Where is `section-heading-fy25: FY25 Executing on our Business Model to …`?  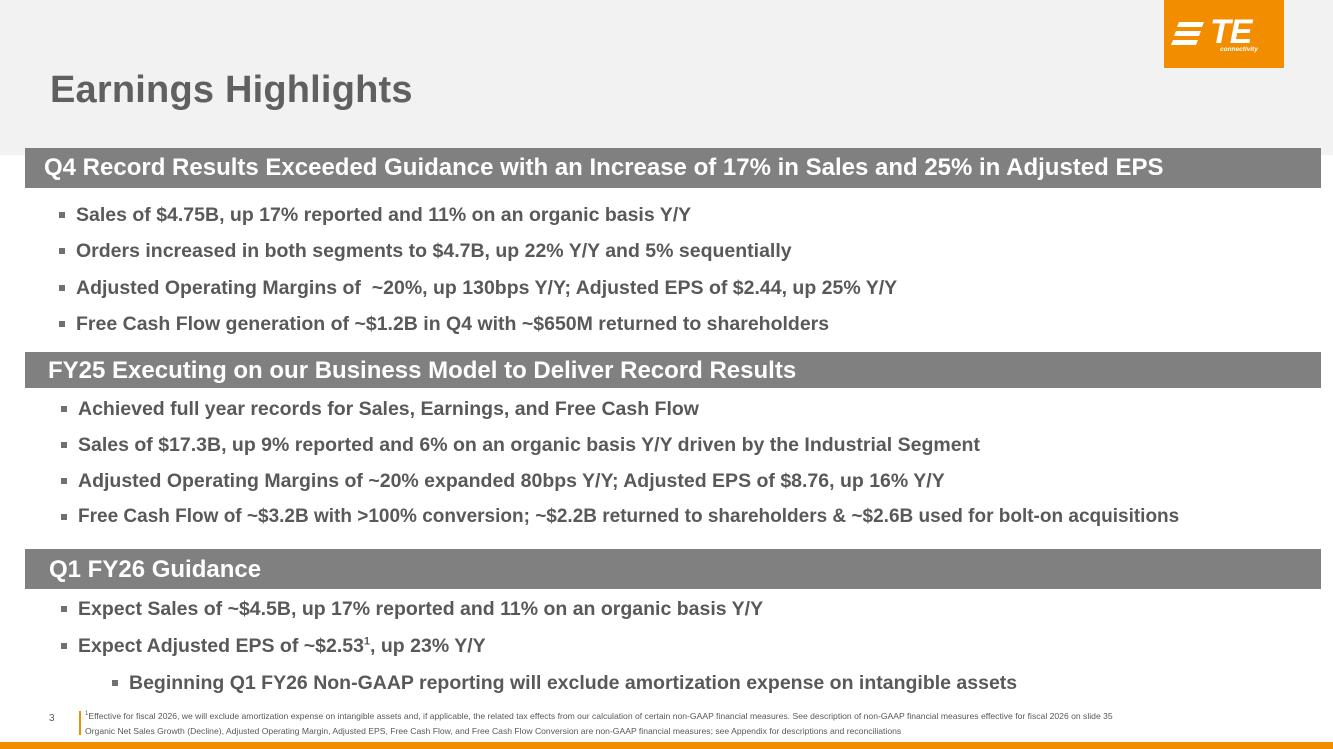
section-heading-fy25: FY25 Executing on our Business Model to … is located at coordinates (673, 370).